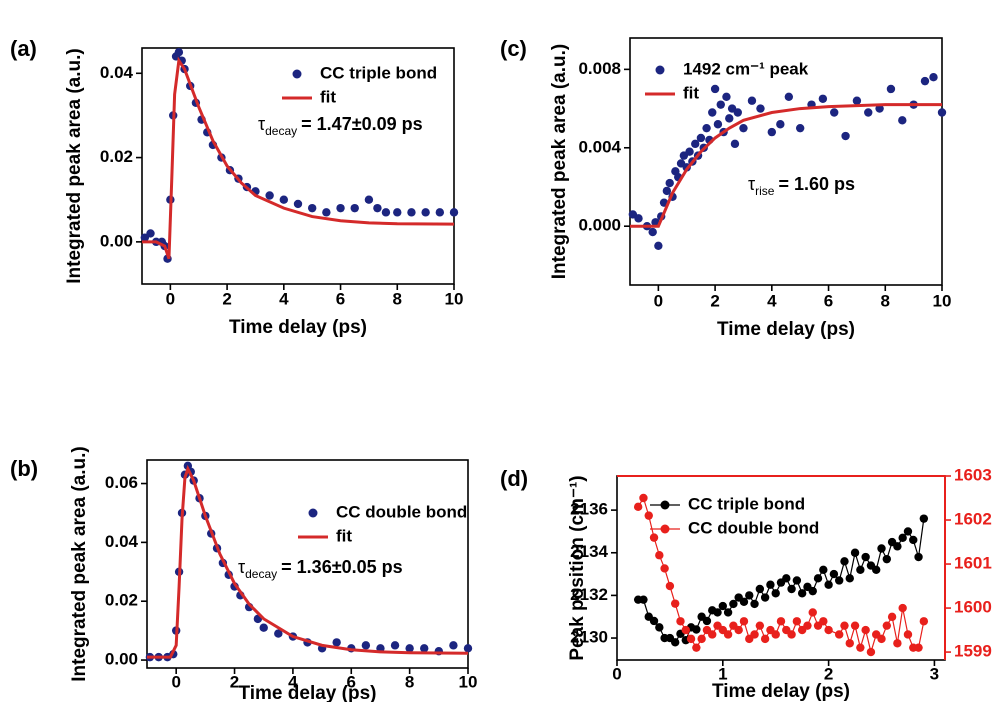 The height and width of the screenshot is (702, 1000). What do you see at coordinates (589, 551) in the screenshot?
I see `y-tick-label: 2134` at bounding box center [589, 551].